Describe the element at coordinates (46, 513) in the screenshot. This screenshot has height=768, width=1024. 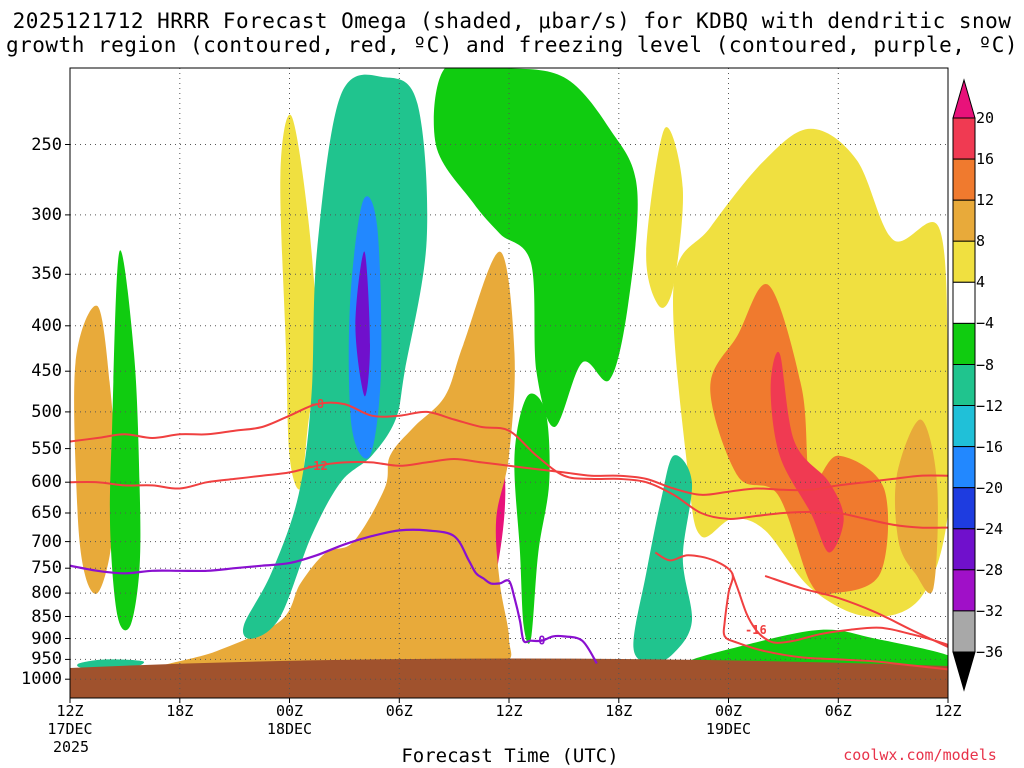
I see `y-tick-label: 650` at that location.